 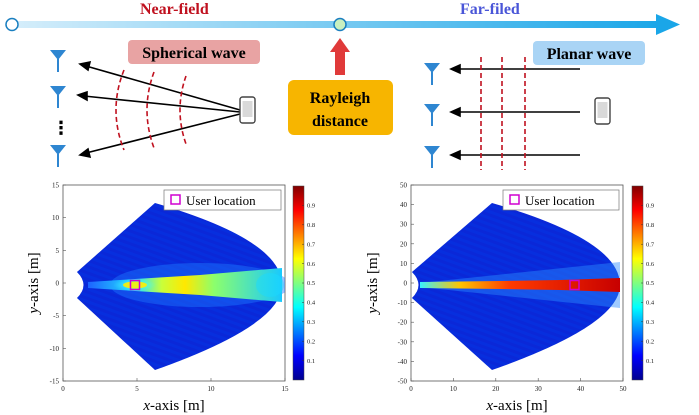 I want to click on rayleigh-line1: Rayleigh, so click(x=340, y=98).